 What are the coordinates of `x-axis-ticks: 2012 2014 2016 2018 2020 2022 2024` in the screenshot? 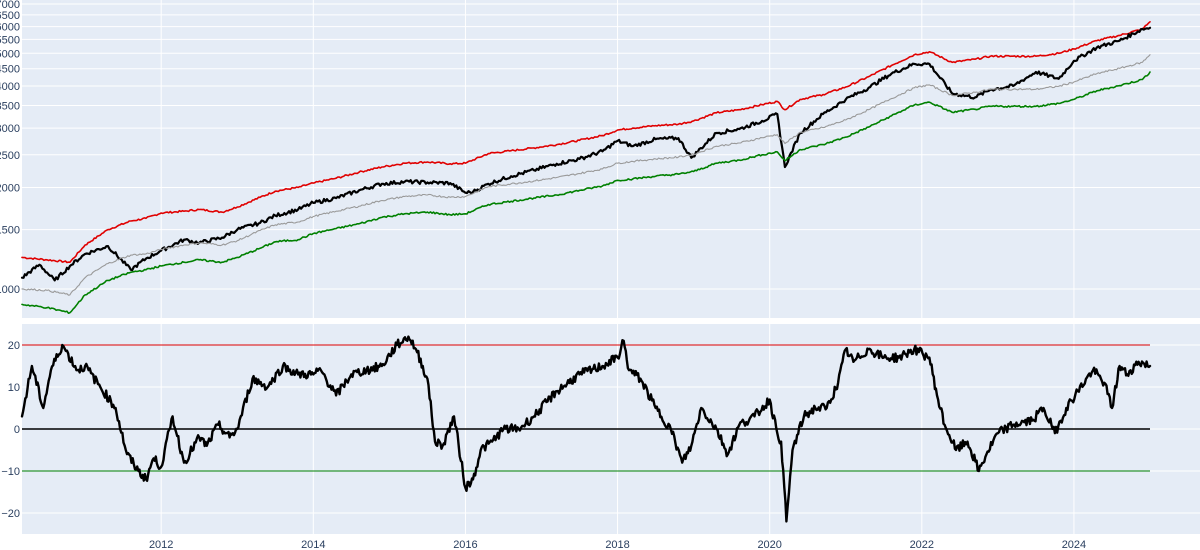 It's located at (617, 544).